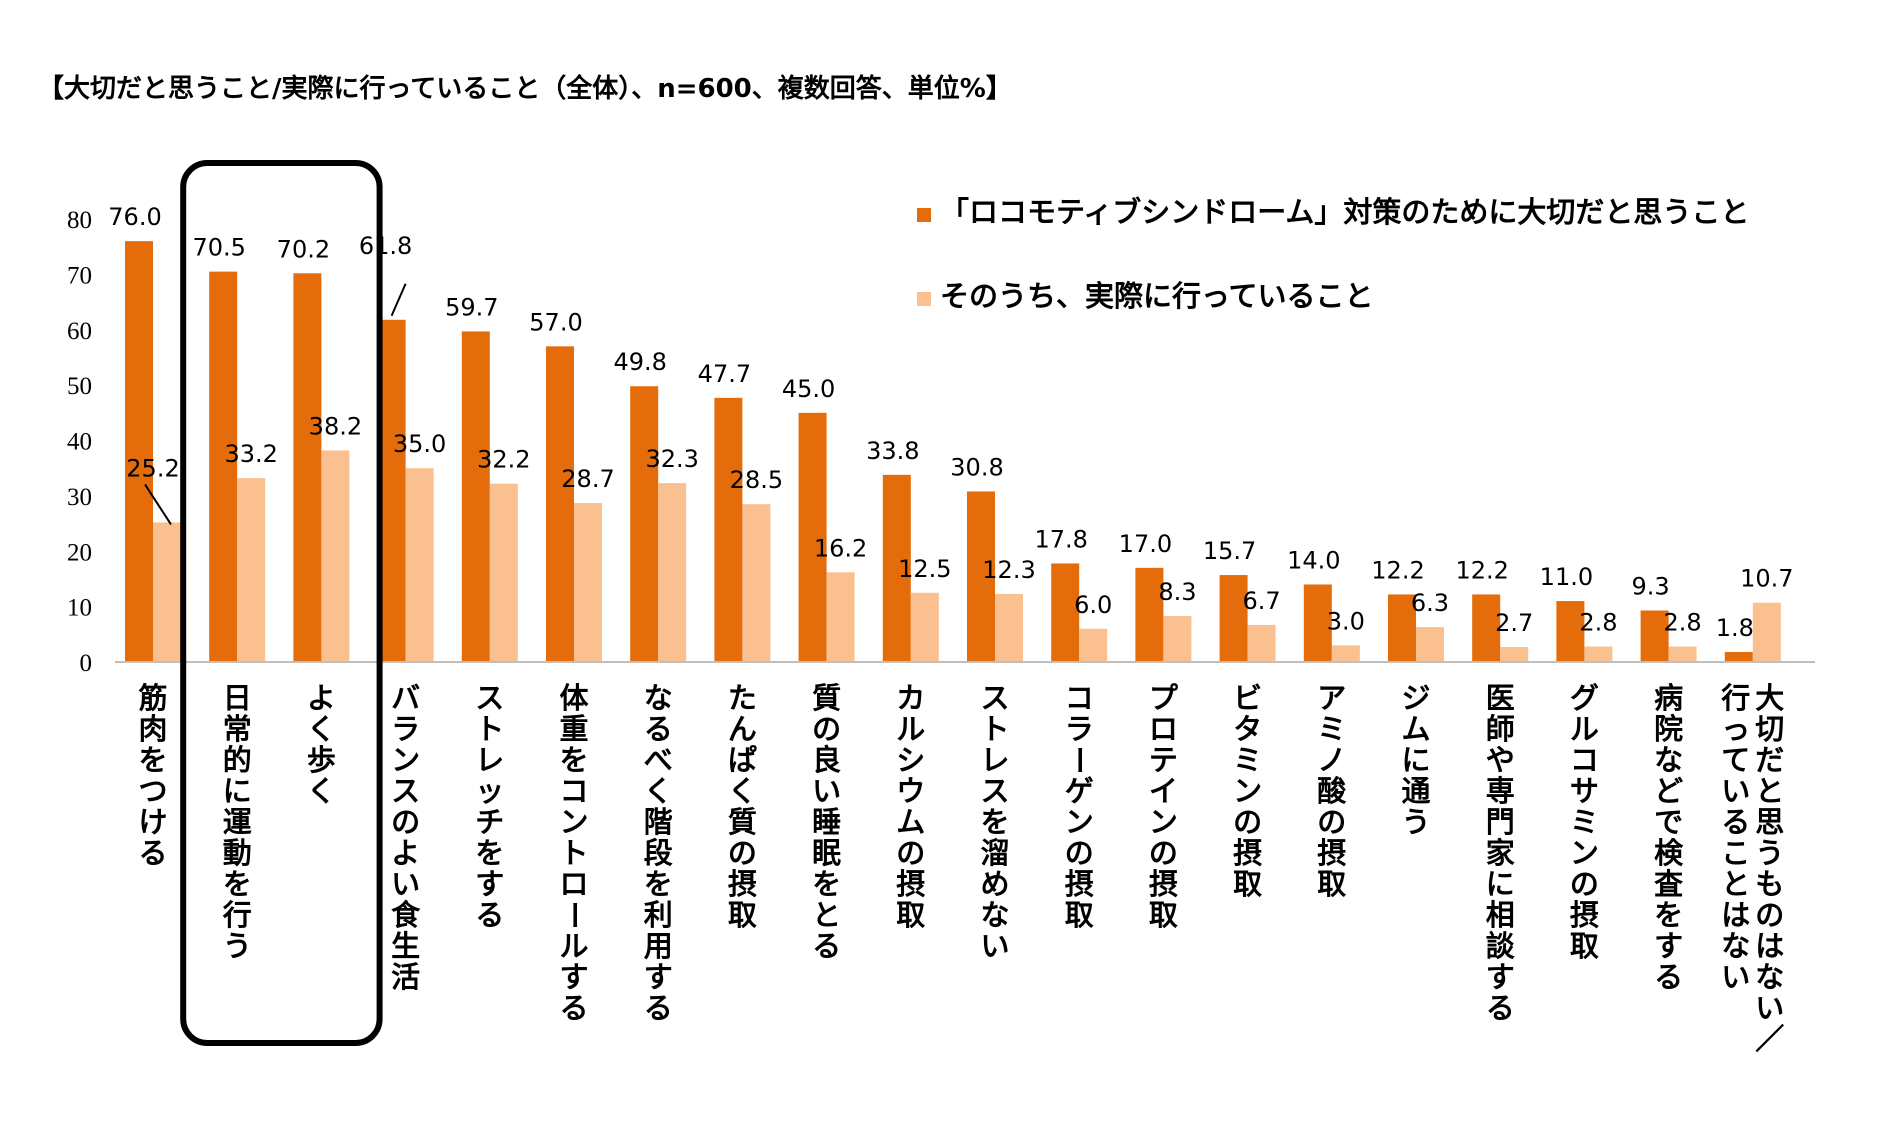 This screenshot has width=1889, height=1131. What do you see at coordinates (525, 88) in the screenshot?
I see `chart-title: 【大切だと思うこと/実際に行っていること（全体）、n=600、複数回答、単位%】` at bounding box center [525, 88].